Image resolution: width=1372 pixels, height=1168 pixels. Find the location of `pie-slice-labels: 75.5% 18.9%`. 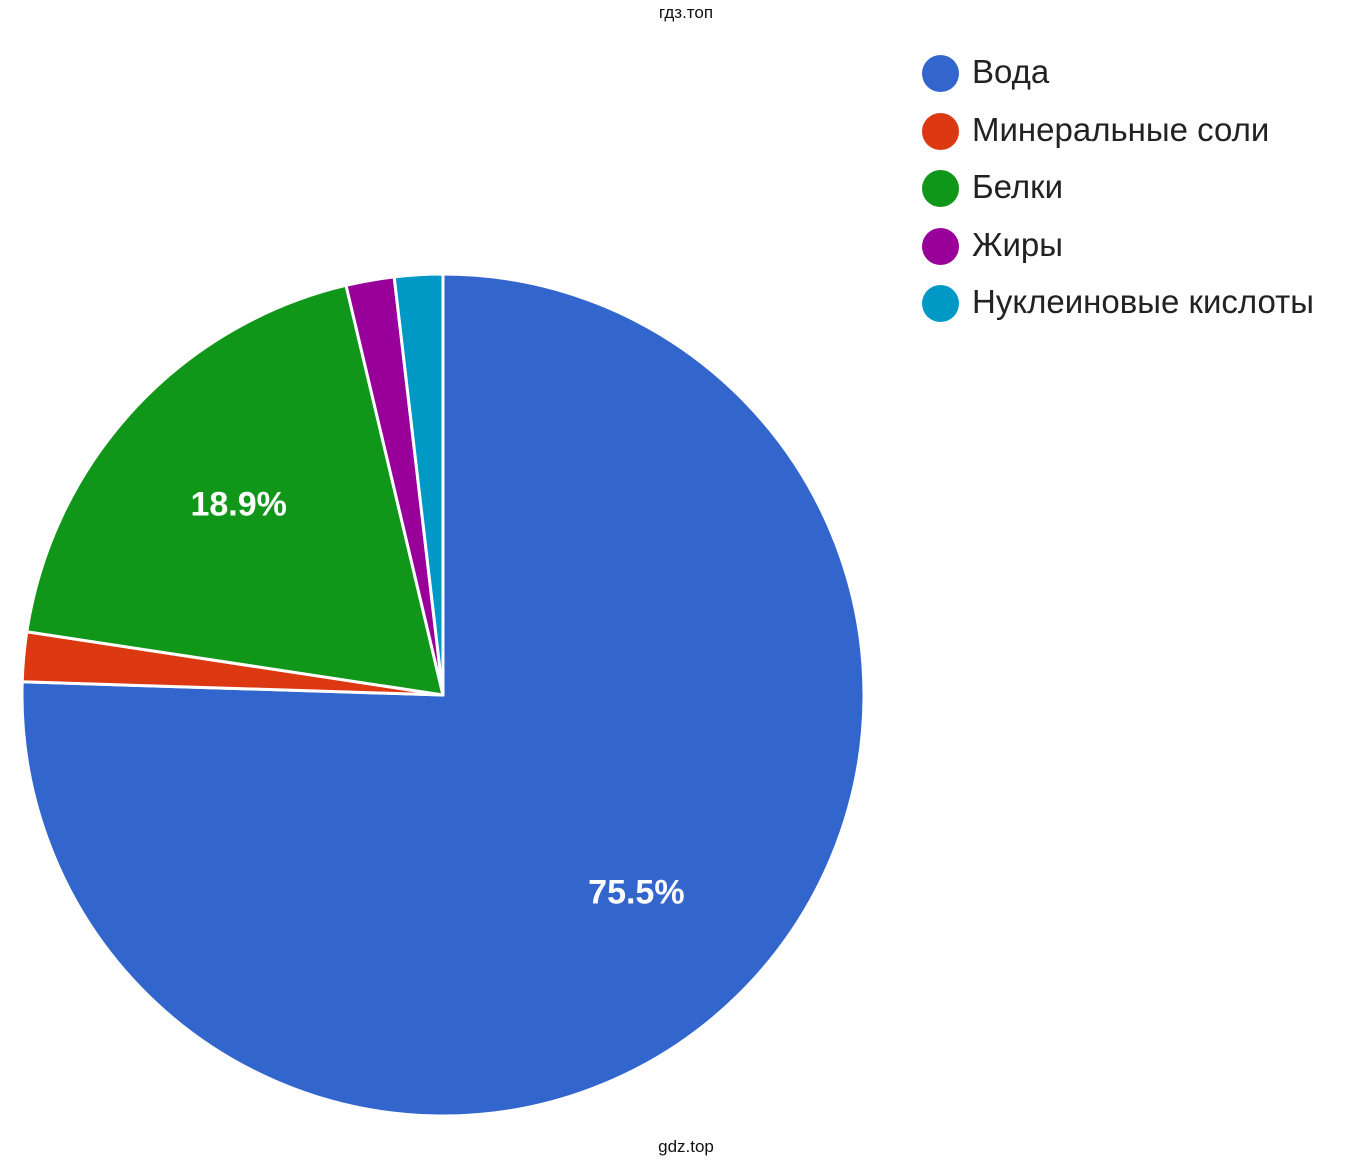

pie-slice-labels: 75.5% 18.9% is located at coordinates (437, 699).